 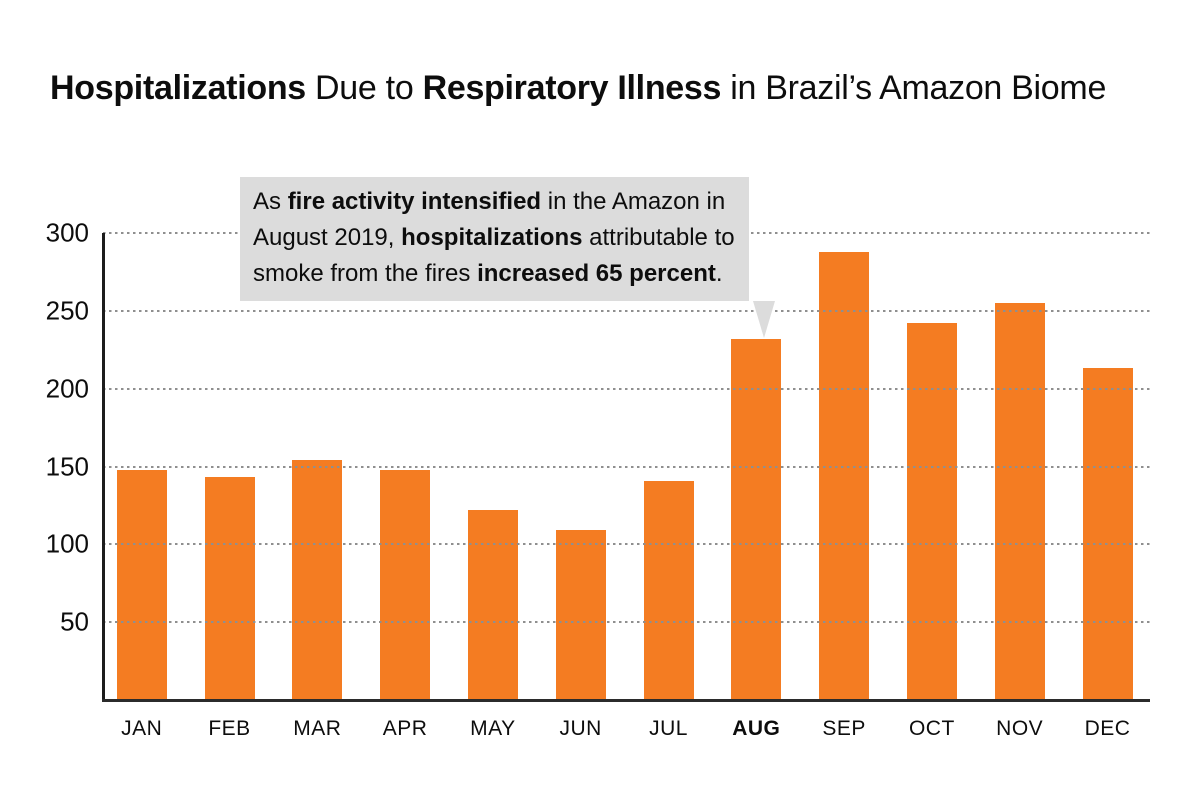 I want to click on y-tick-label-150: 150, so click(x=67, y=466).